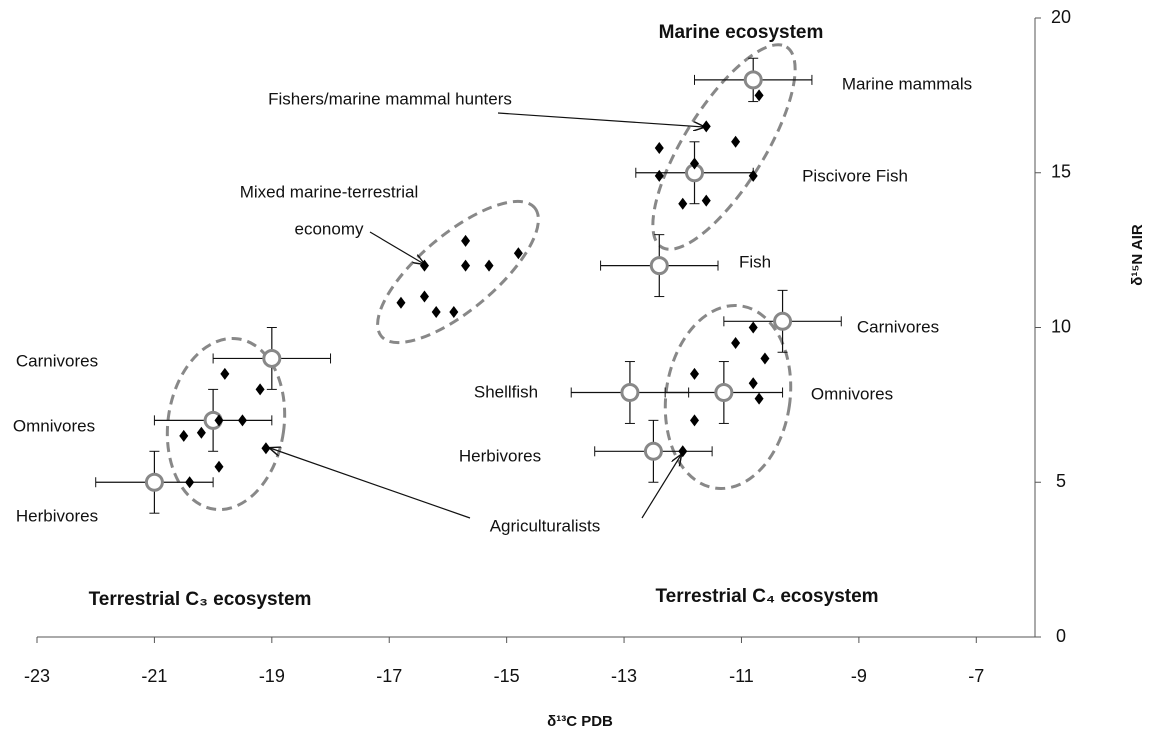 The image size is (1160, 742). Describe the element at coordinates (329, 228) in the screenshot. I see `annotation: economy` at that location.